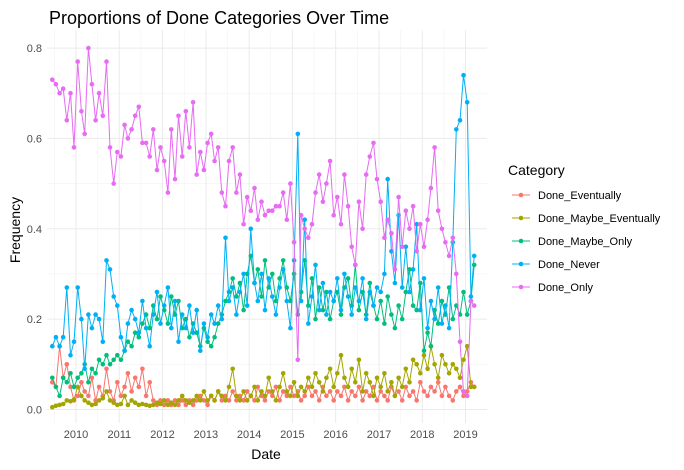  I want to click on y-axis-title: Frequency, so click(15, 230).